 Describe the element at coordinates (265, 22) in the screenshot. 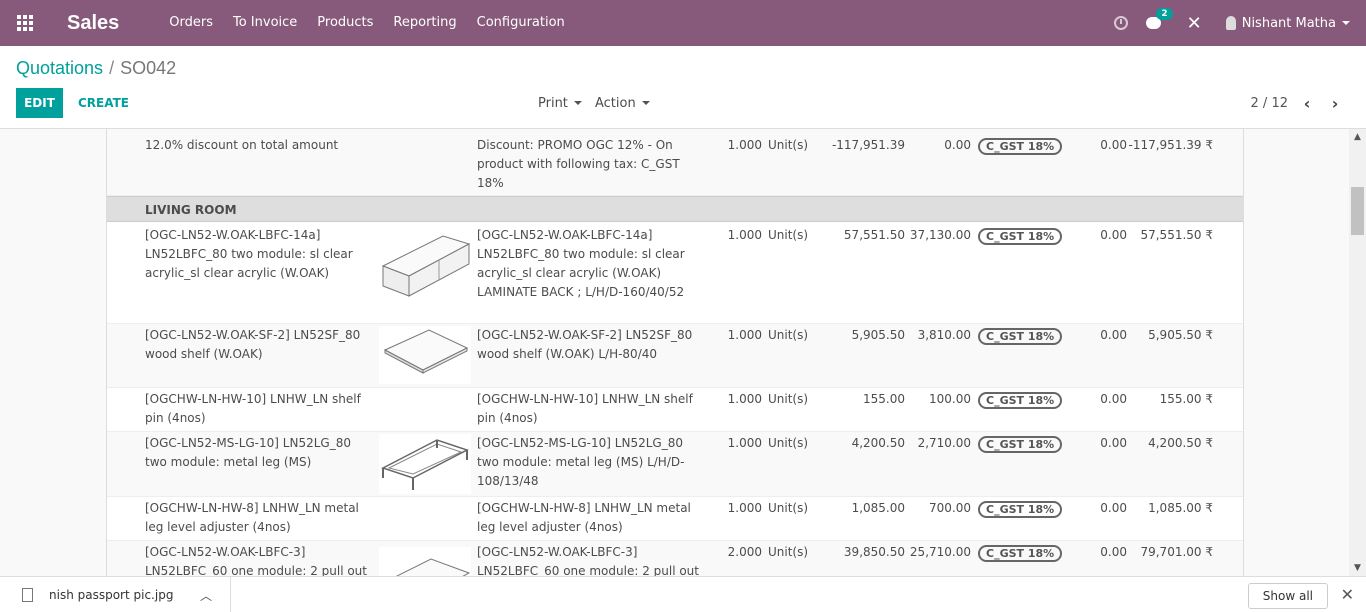

I see `menu-to-invoice: To Invoice` at that location.